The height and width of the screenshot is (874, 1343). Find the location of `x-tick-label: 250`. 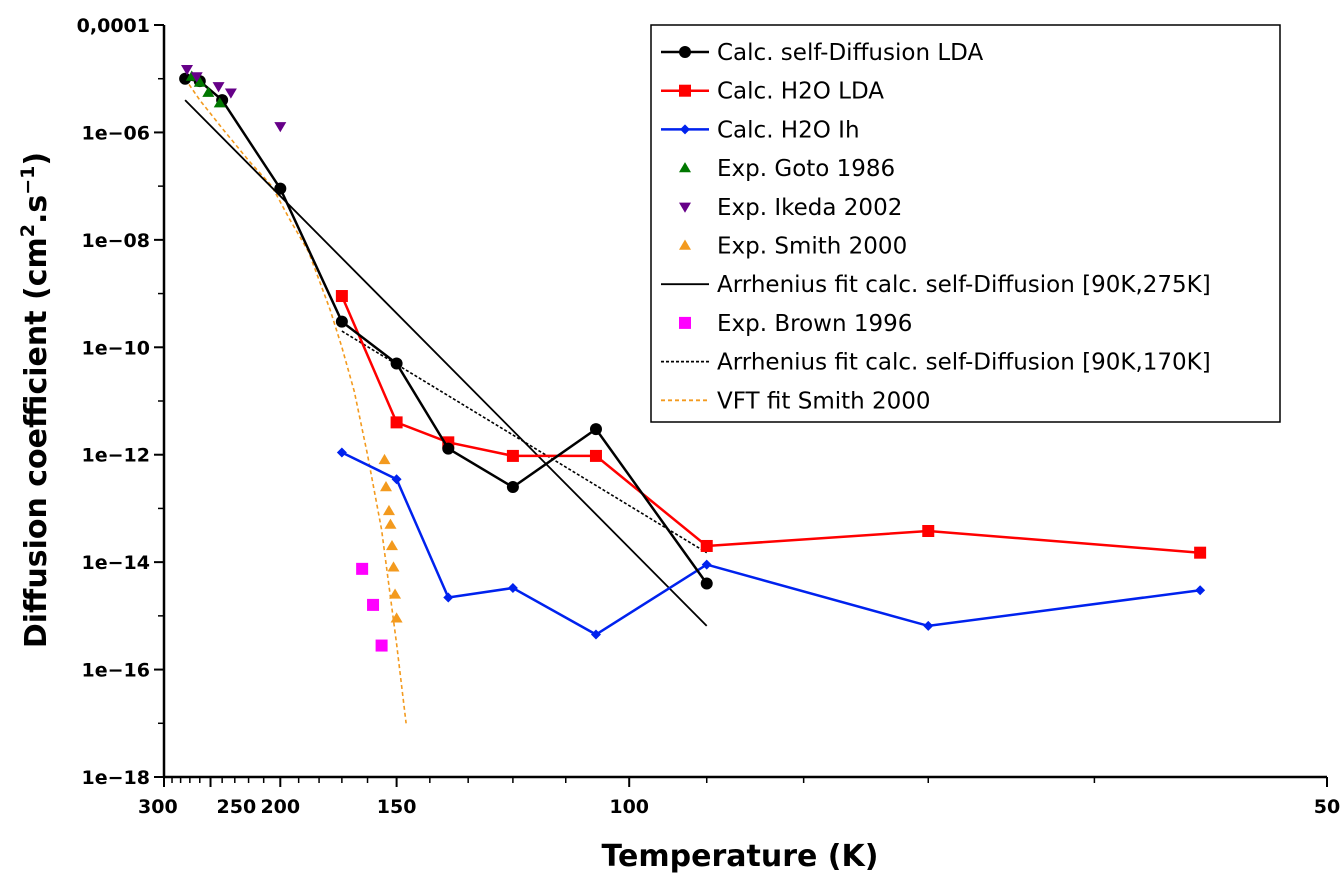

x-tick-label: 250 is located at coordinates (237, 807).